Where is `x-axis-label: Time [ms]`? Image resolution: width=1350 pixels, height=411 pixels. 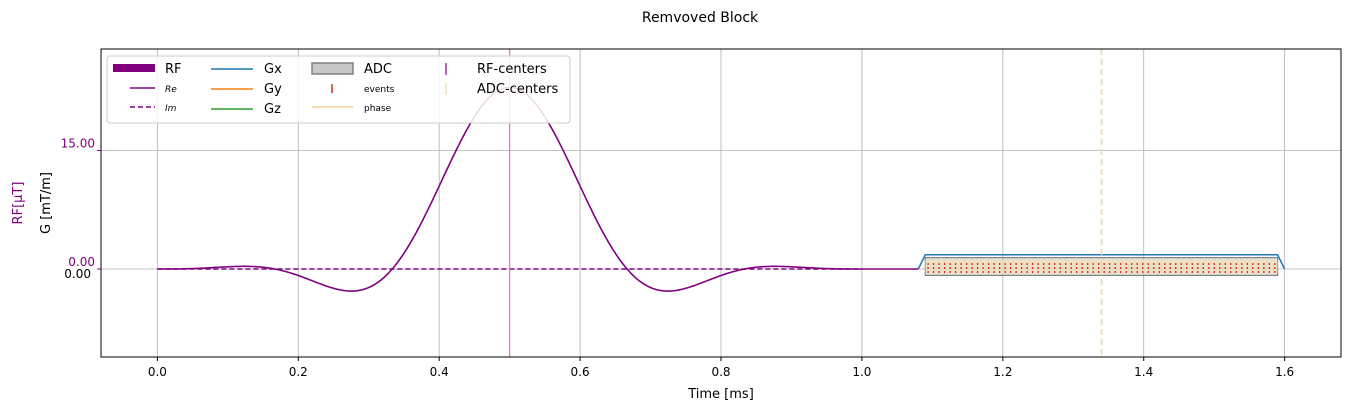 x-axis-label: Time [ms] is located at coordinates (720, 394).